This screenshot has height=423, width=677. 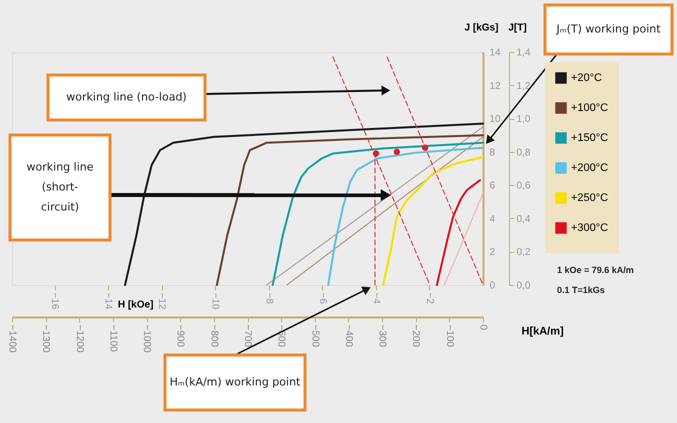 I want to click on text: Jₘ(T) working point, so click(x=608, y=29).